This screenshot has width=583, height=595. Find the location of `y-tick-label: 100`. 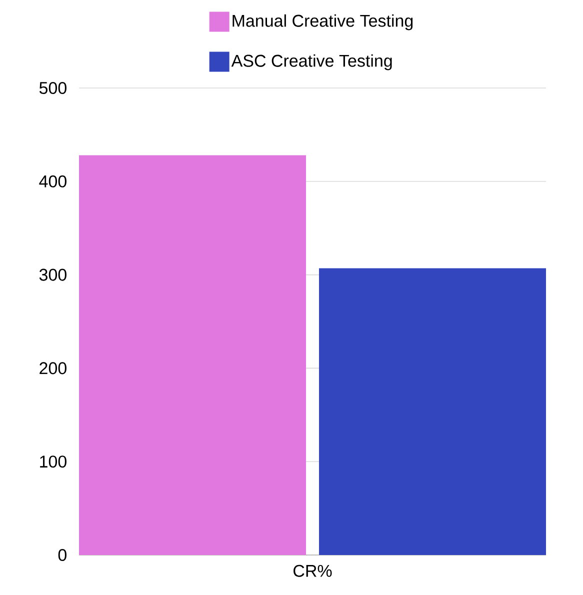

y-tick-label: 100 is located at coordinates (53, 462).